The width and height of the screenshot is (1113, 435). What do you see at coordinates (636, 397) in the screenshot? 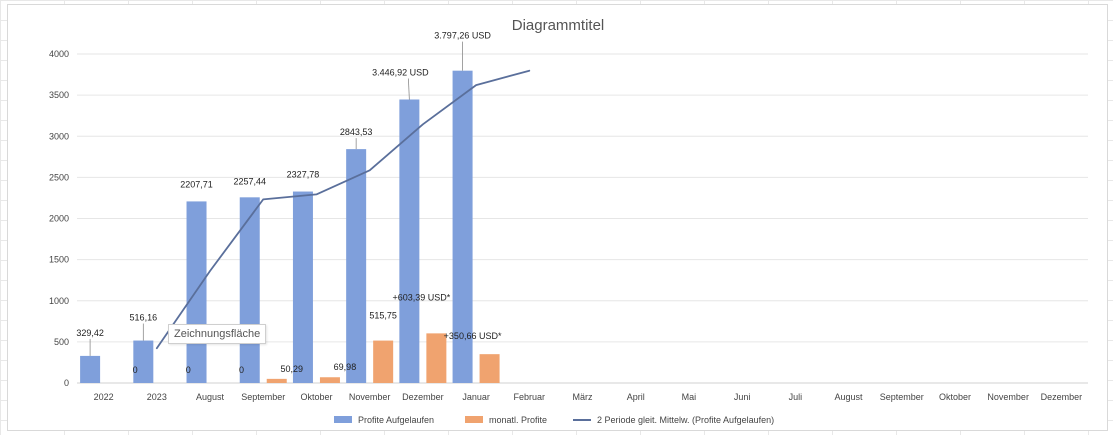
I see `x-tick-label: April` at bounding box center [636, 397].